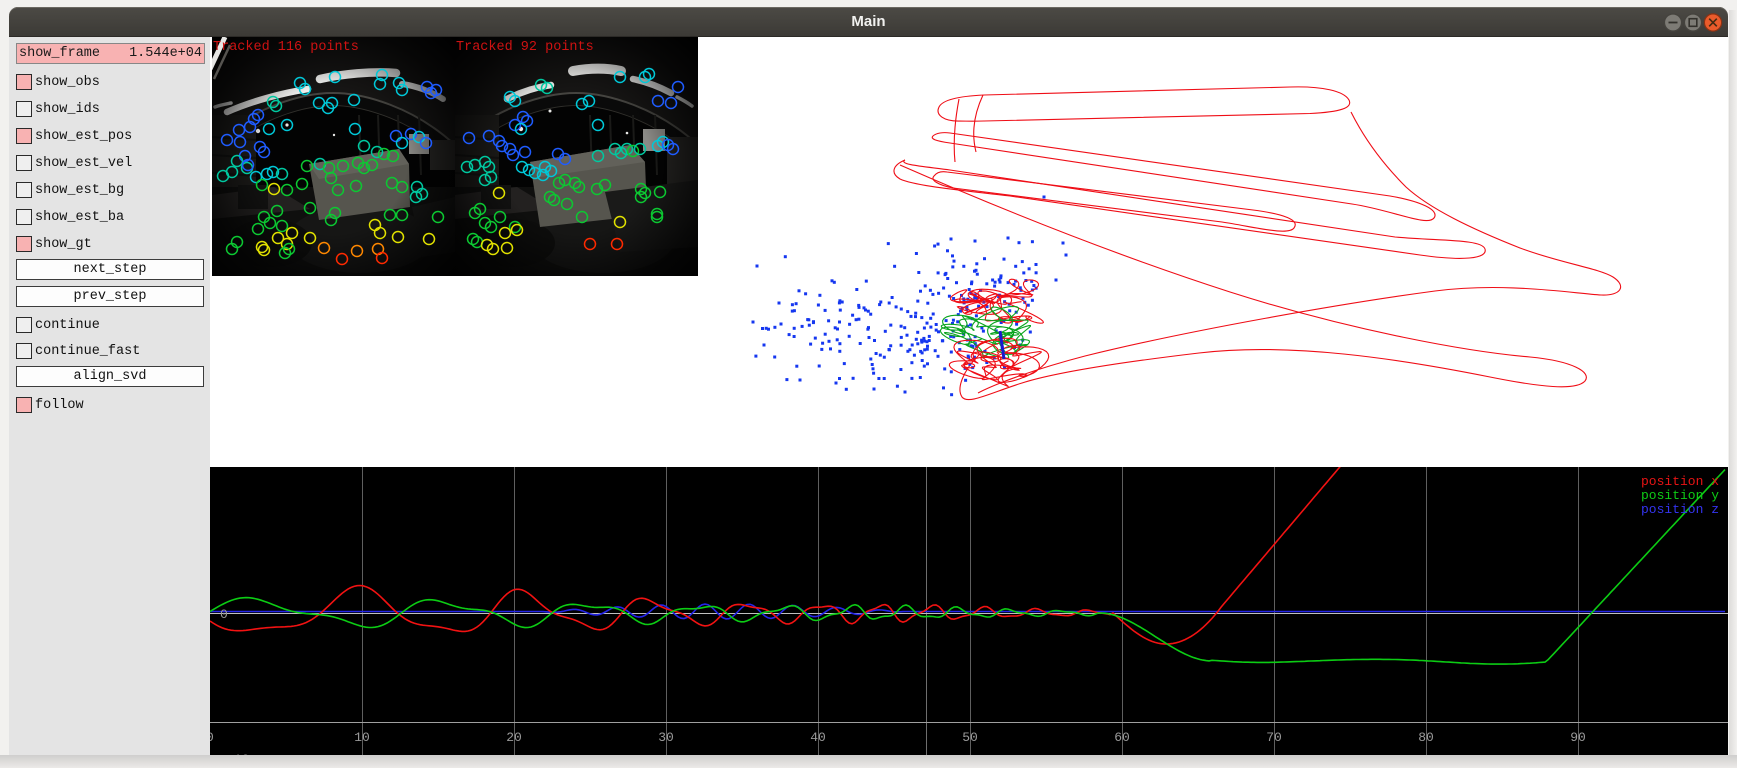 The image size is (1737, 768). What do you see at coordinates (1426, 737) in the screenshot?
I see `svg-text: 80` at bounding box center [1426, 737].